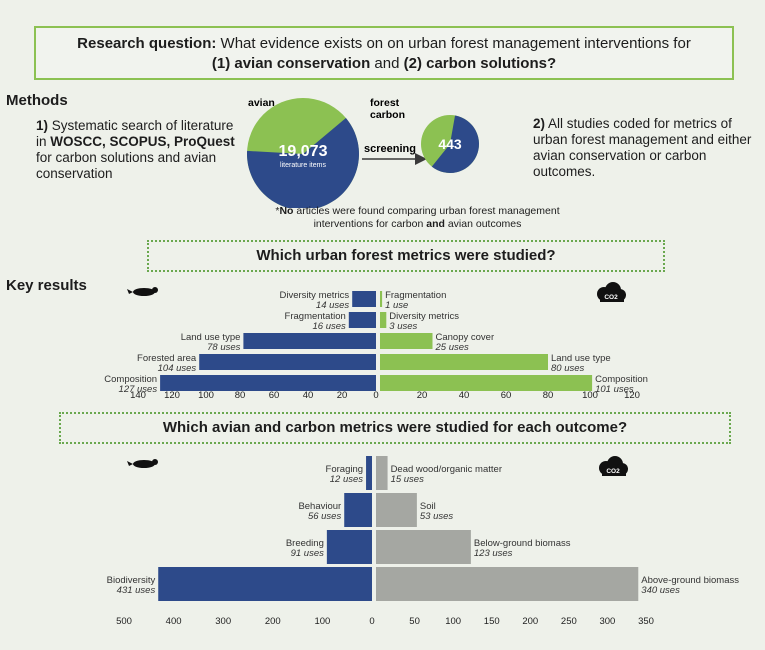 The height and width of the screenshot is (650, 765). What do you see at coordinates (142, 291) in the screenshot?
I see `bird-icon` at bounding box center [142, 291].